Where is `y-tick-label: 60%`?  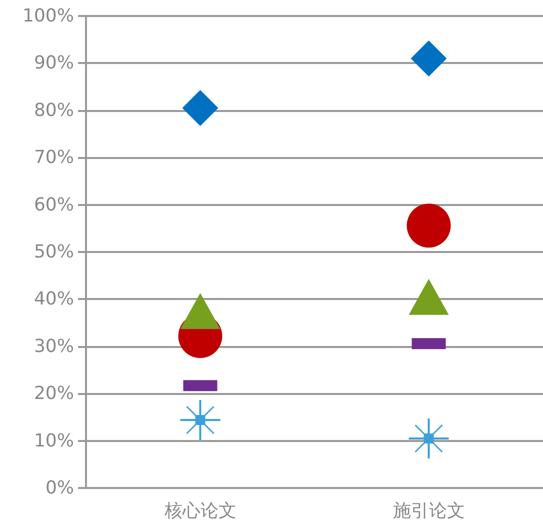
y-tick-label: 60% is located at coordinates (54, 205).